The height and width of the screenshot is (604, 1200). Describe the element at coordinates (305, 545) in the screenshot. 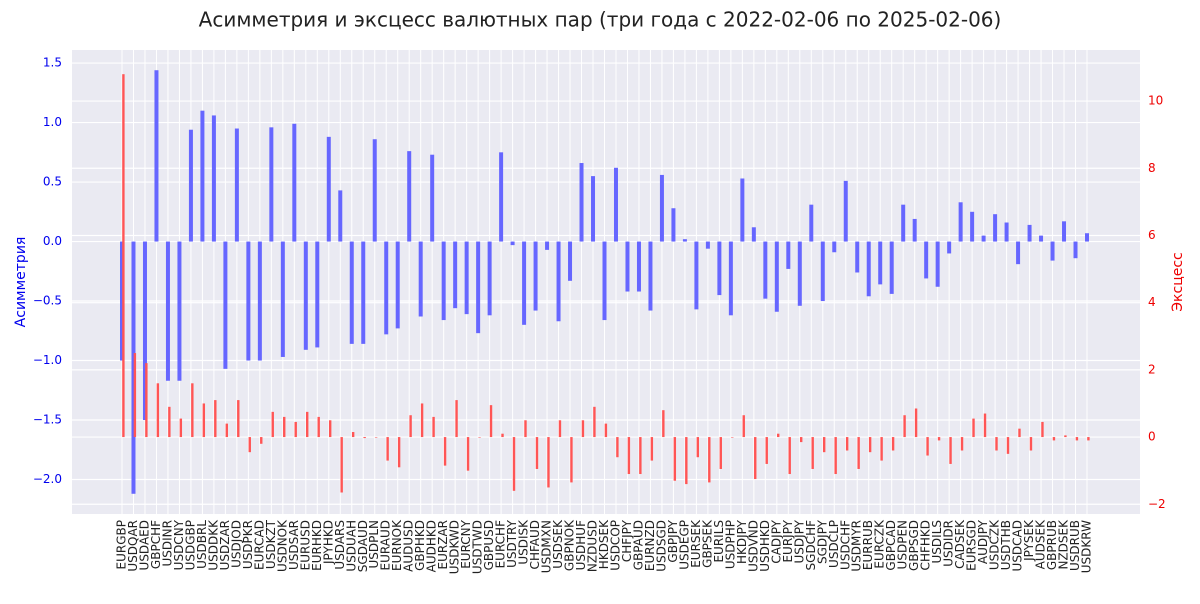

I see `x-tick-label: EURUSD` at that location.